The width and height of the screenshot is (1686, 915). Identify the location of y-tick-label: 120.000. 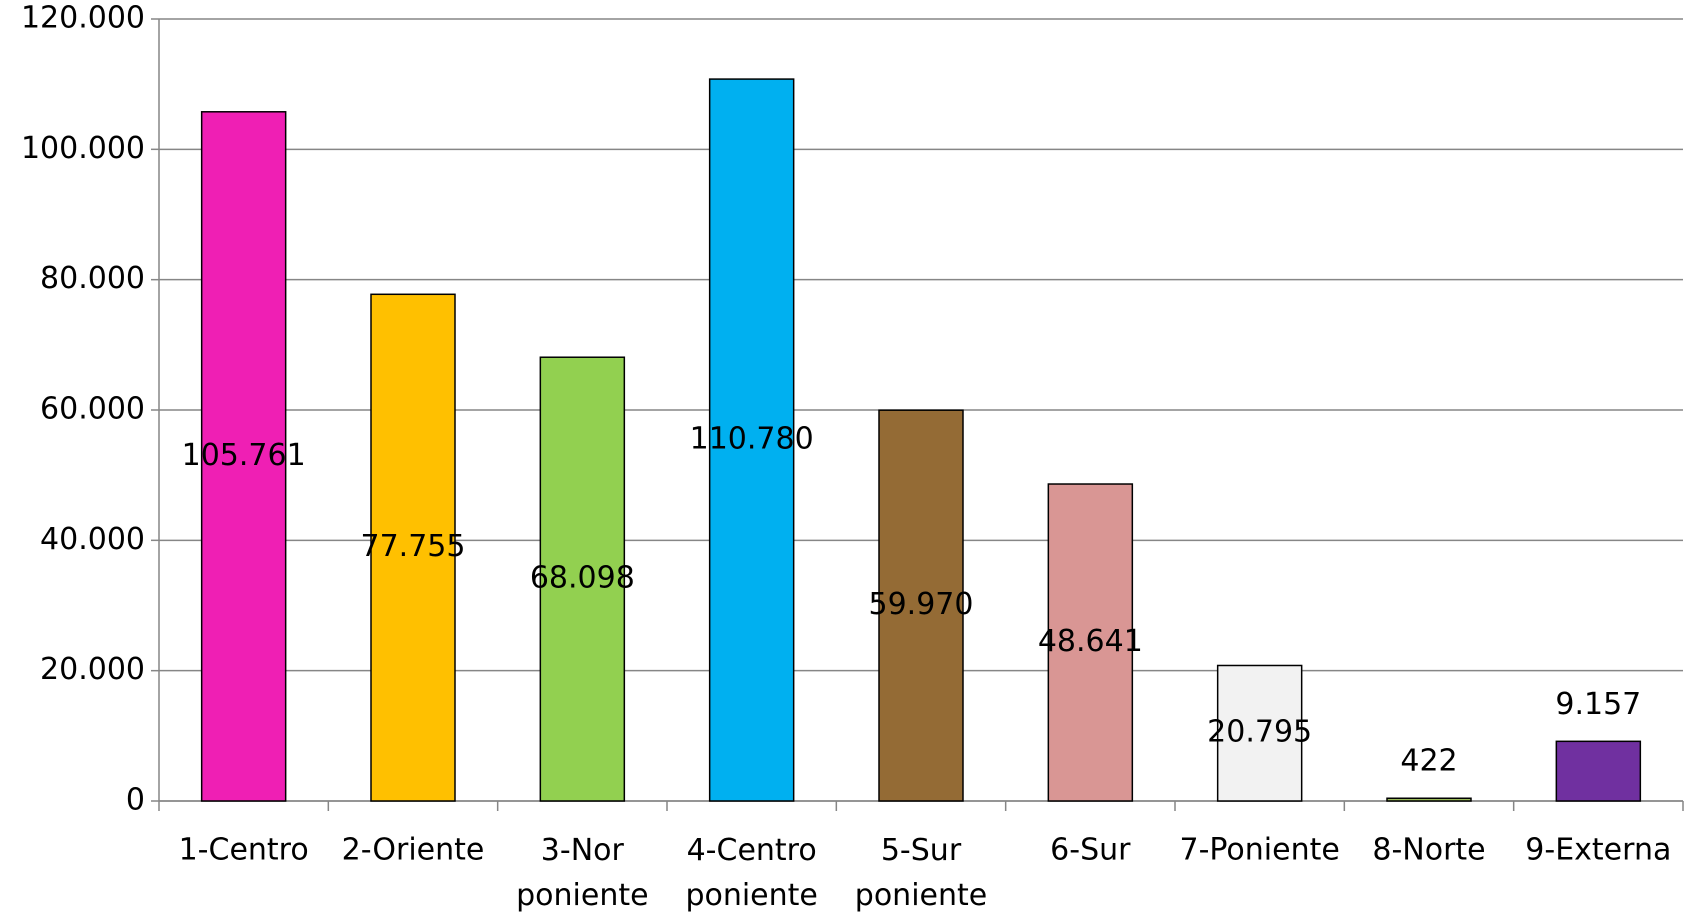
(83, 18).